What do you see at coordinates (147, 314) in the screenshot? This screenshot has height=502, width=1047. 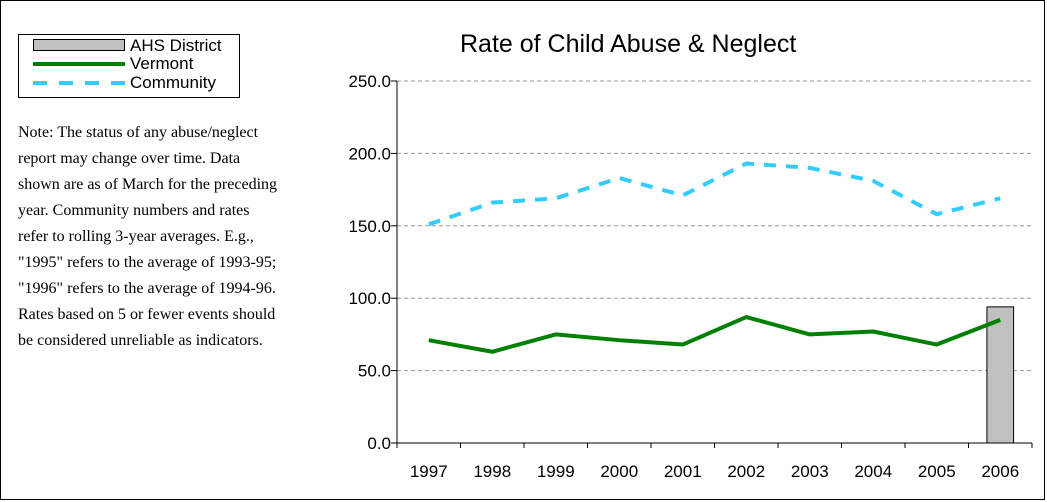 I see `note-line: Rates based on 5 or fewer events should` at bounding box center [147, 314].